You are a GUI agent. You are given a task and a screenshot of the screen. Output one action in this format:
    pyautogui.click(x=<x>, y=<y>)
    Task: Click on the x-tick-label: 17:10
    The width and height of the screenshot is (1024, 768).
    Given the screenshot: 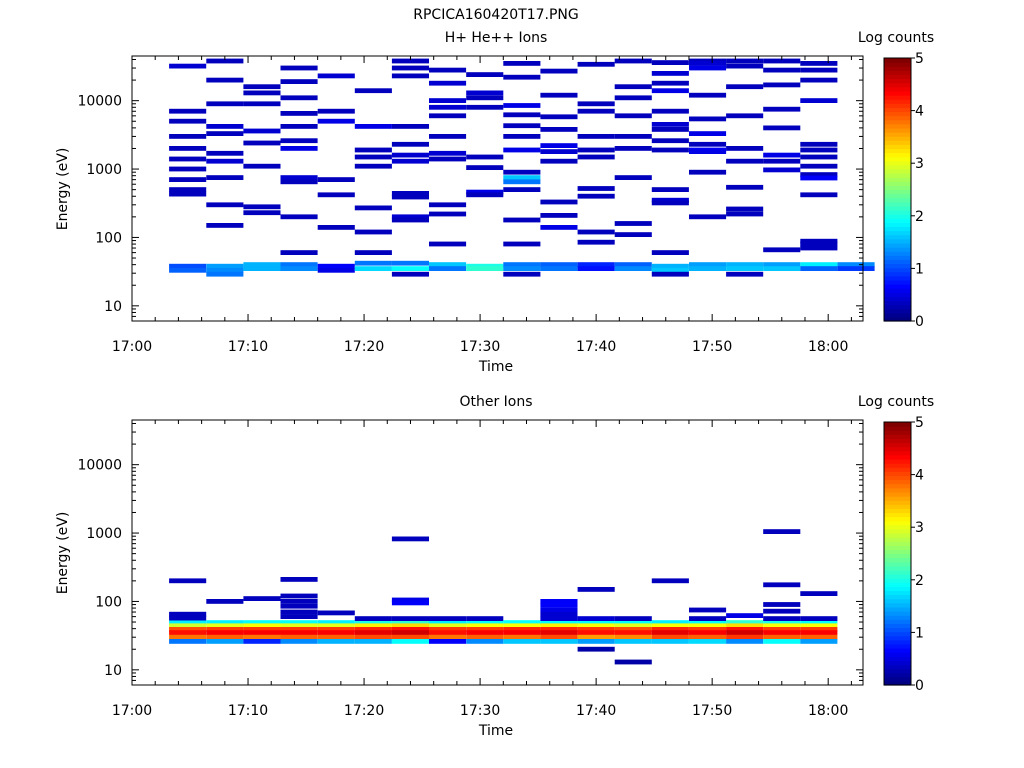 What is the action you would take?
    pyautogui.click(x=248, y=711)
    